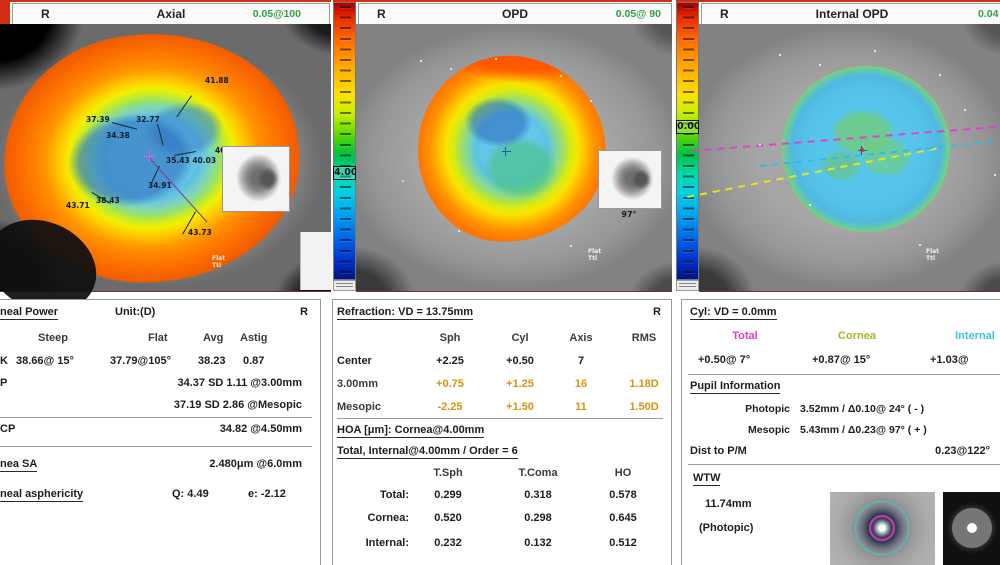  What do you see at coordinates (638, 14) in the screenshot?
I see `opd-sim-value: 0.05@ 90` at bounding box center [638, 14].